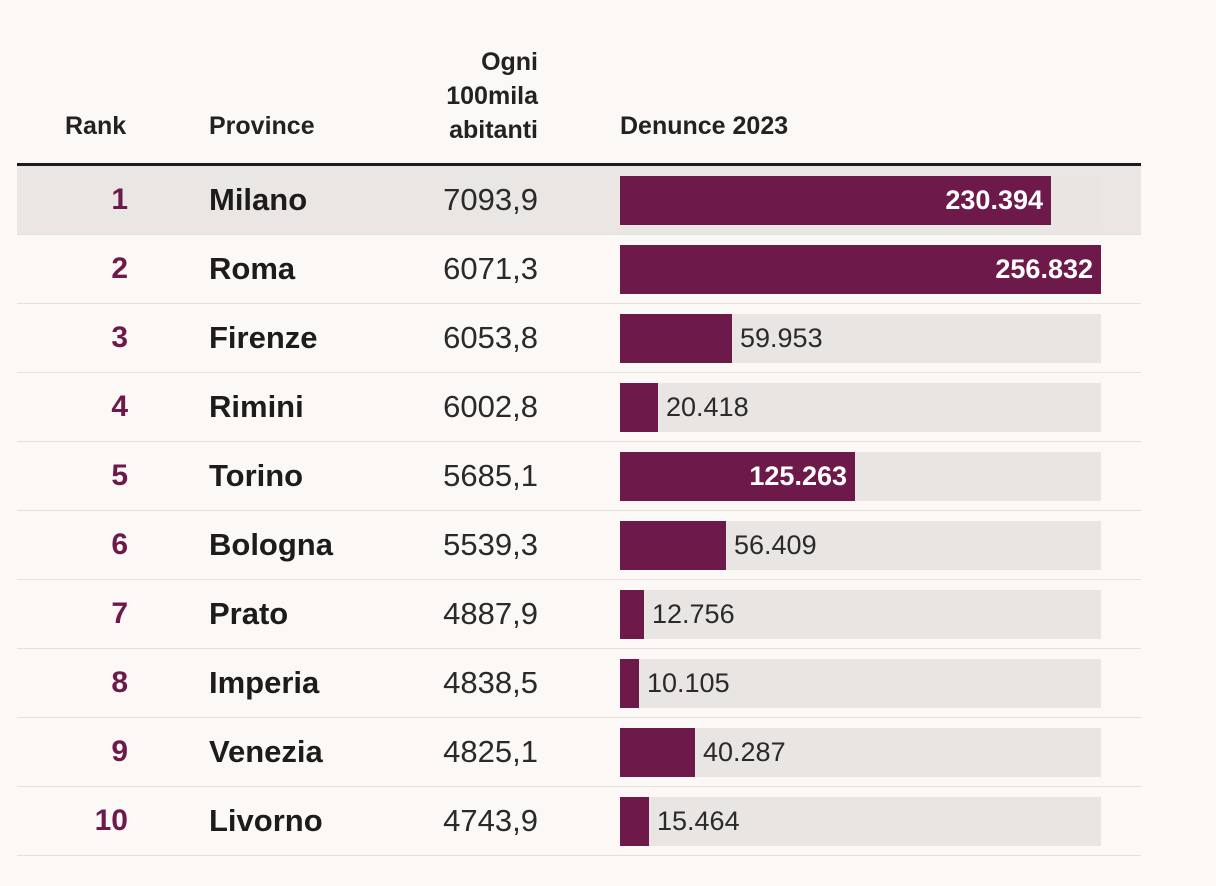 The width and height of the screenshot is (1216, 886). What do you see at coordinates (490, 475) in the screenshot?
I see `per-100k-cell: 5685,1` at bounding box center [490, 475].